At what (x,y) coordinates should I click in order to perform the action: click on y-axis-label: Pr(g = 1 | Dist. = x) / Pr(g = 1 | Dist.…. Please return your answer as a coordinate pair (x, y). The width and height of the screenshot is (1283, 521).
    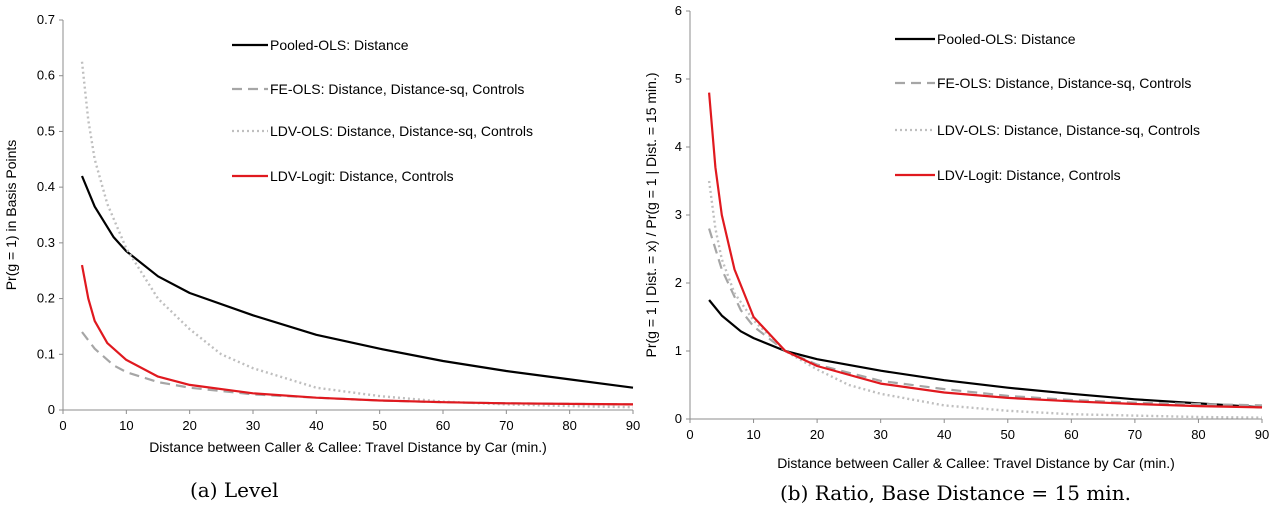
    Looking at the image, I should click on (651, 214).